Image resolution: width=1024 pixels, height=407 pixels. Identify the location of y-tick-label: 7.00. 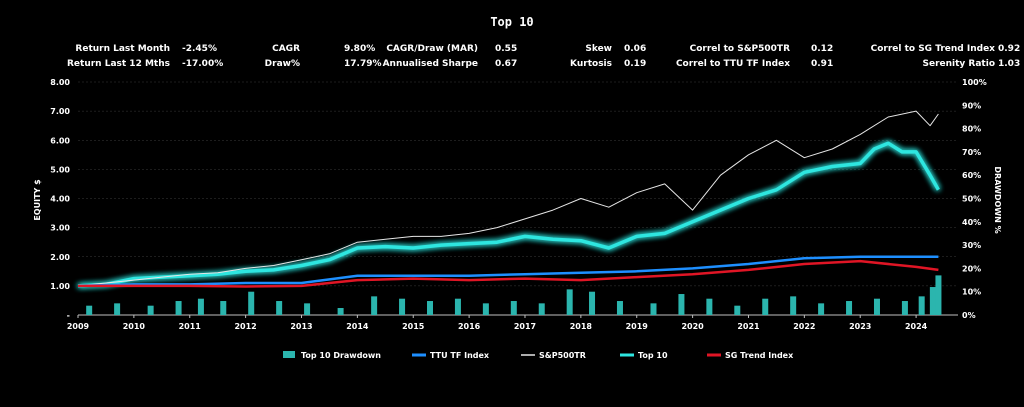
(60, 111).